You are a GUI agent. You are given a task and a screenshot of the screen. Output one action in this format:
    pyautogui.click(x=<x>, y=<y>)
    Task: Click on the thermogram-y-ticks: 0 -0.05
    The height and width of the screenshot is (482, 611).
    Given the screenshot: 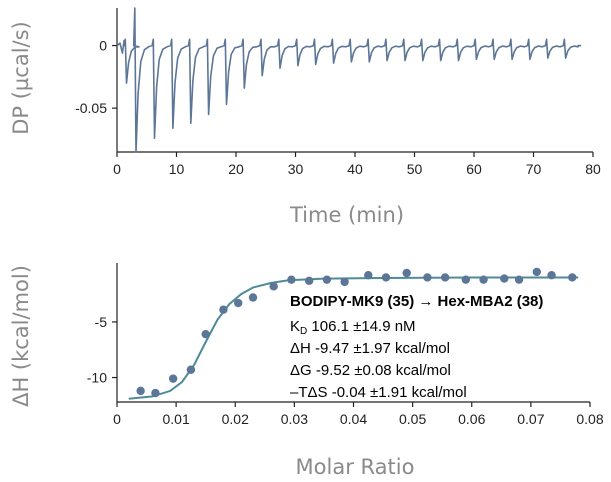 What is the action you would take?
    pyautogui.click(x=96, y=77)
    